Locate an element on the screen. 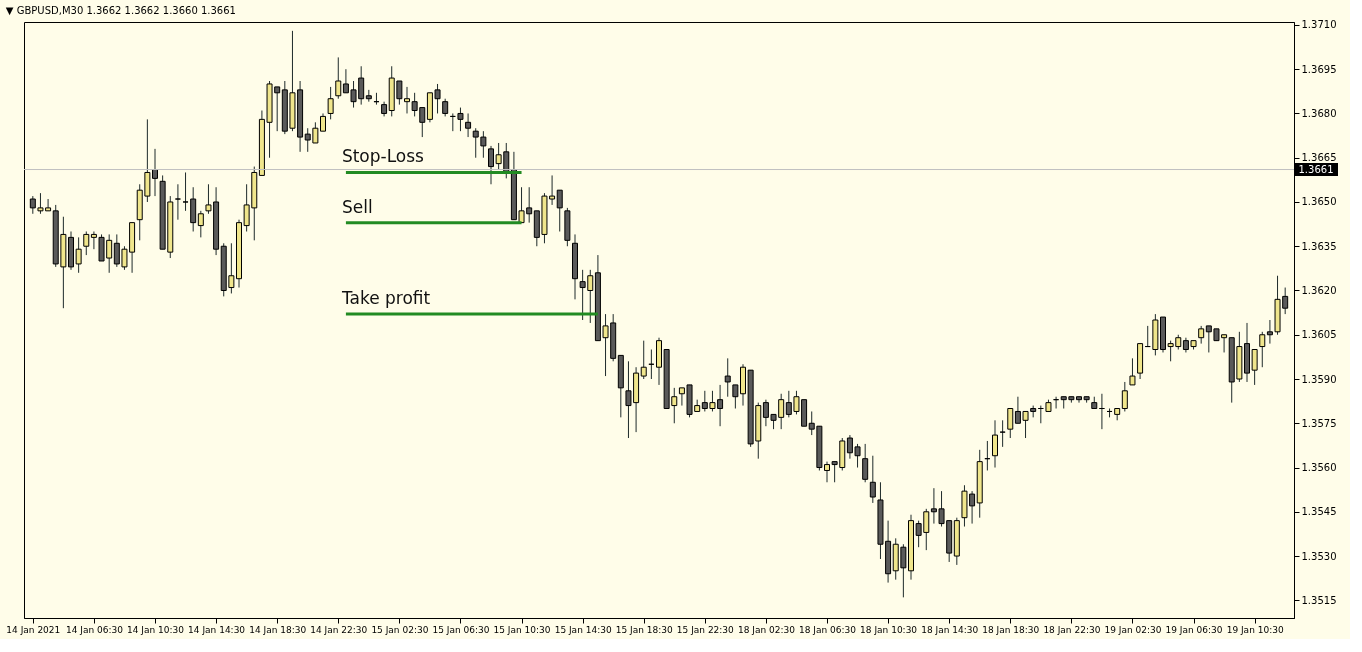 The width and height of the screenshot is (1362, 652). y-tick-label: 1.3545 is located at coordinates (1319, 512).